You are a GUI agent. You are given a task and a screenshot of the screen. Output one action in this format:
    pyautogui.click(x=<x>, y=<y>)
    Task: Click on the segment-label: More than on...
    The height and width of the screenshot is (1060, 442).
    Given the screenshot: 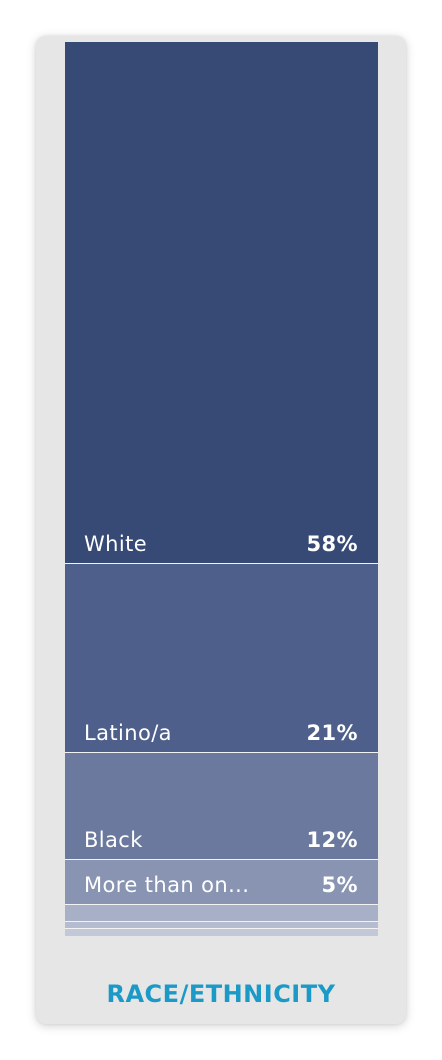 What is the action you would take?
    pyautogui.click(x=167, y=885)
    